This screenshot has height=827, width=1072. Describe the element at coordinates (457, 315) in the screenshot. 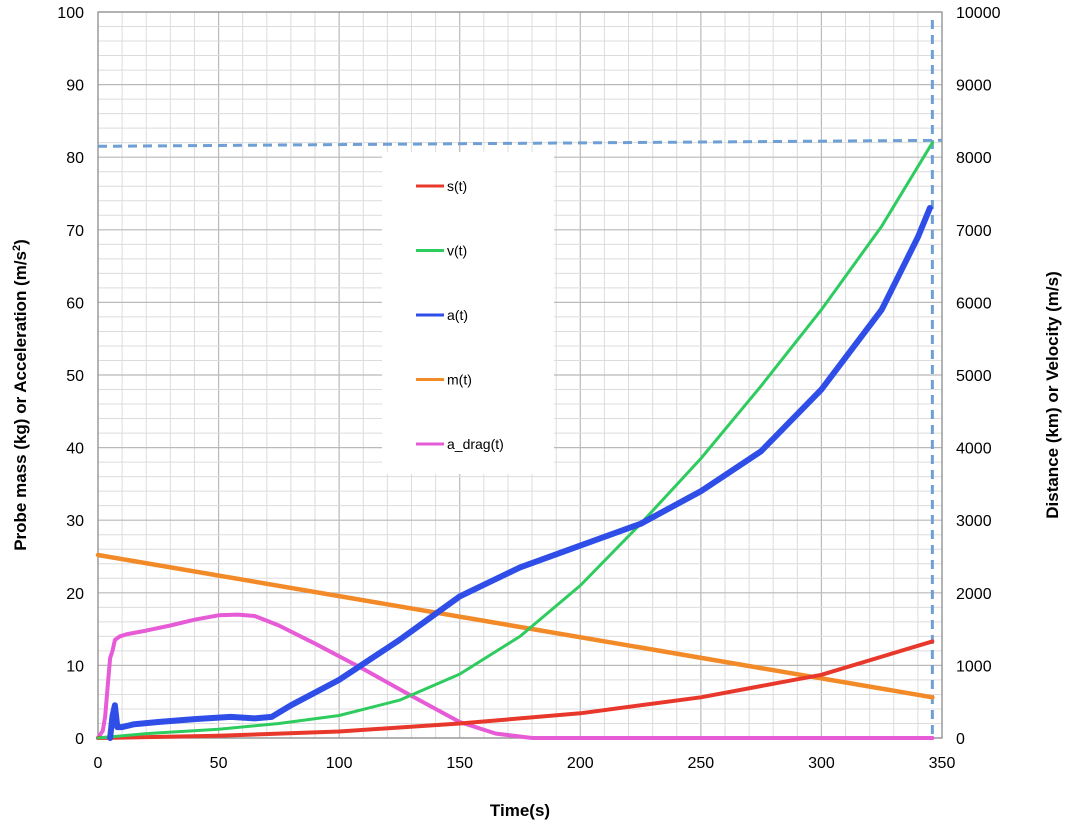

I see `legend-label: a(t)` at that location.